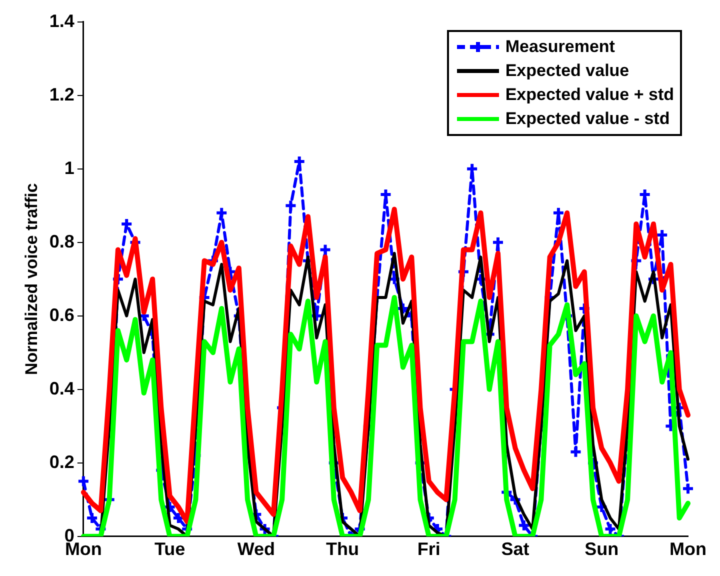  What do you see at coordinates (688, 549) in the screenshot?
I see `x-tick-label: Mon` at bounding box center [688, 549].